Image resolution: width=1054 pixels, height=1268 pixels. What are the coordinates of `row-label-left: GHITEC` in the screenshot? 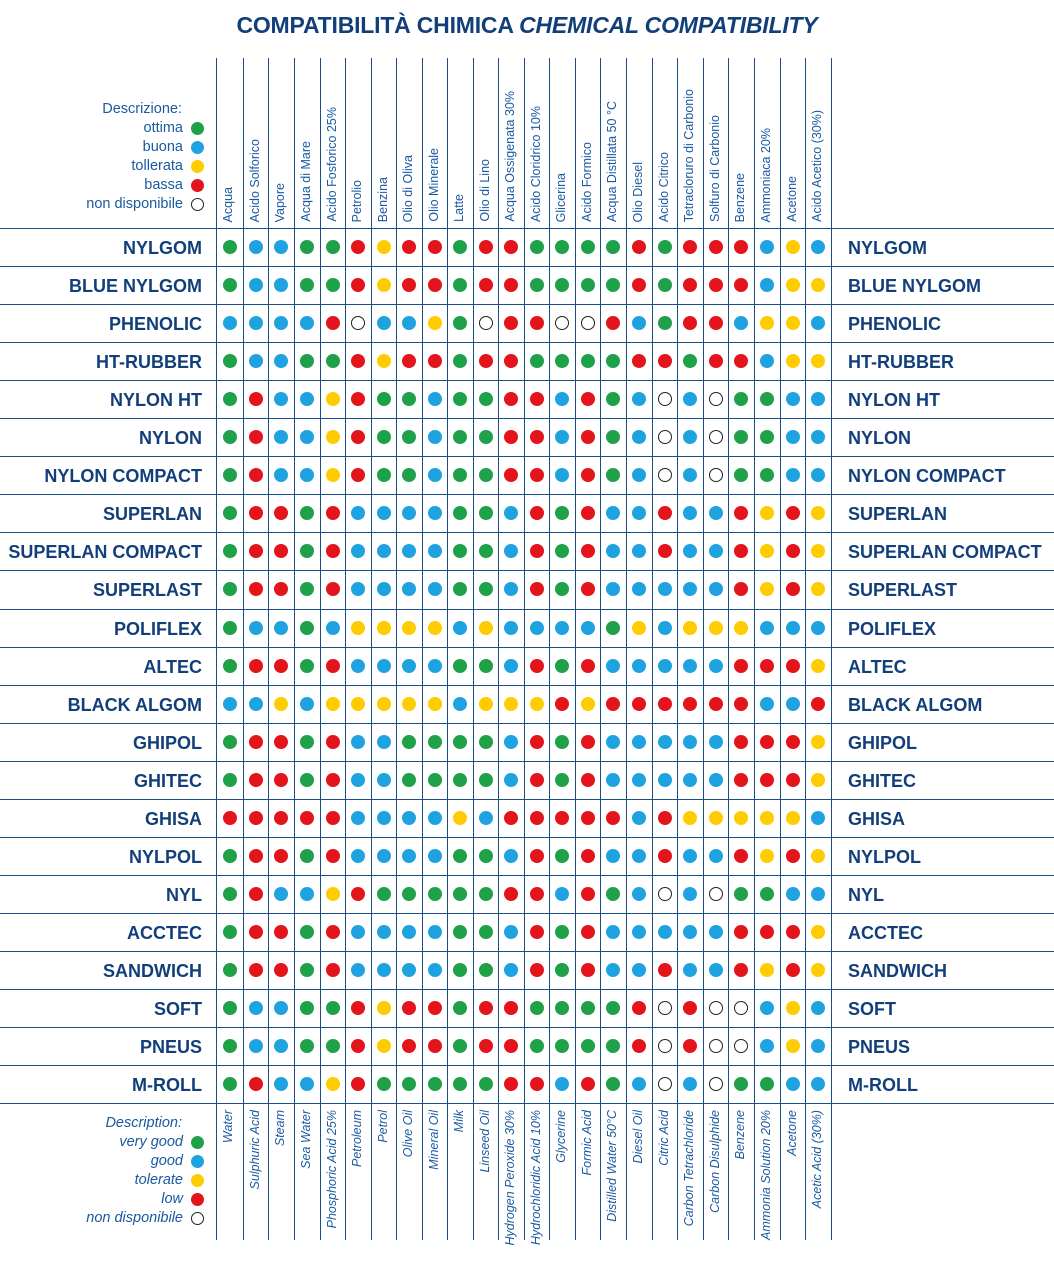 It's located at (167, 781).